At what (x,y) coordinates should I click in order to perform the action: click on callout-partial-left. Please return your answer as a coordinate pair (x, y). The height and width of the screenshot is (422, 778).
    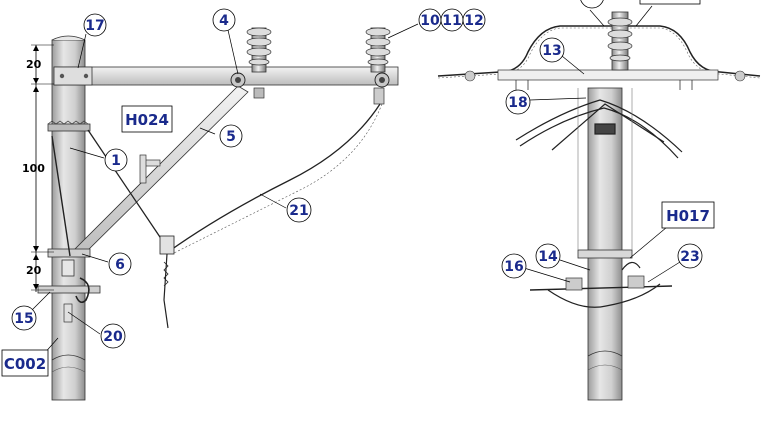
    Looking at the image, I should click on (592, 4).